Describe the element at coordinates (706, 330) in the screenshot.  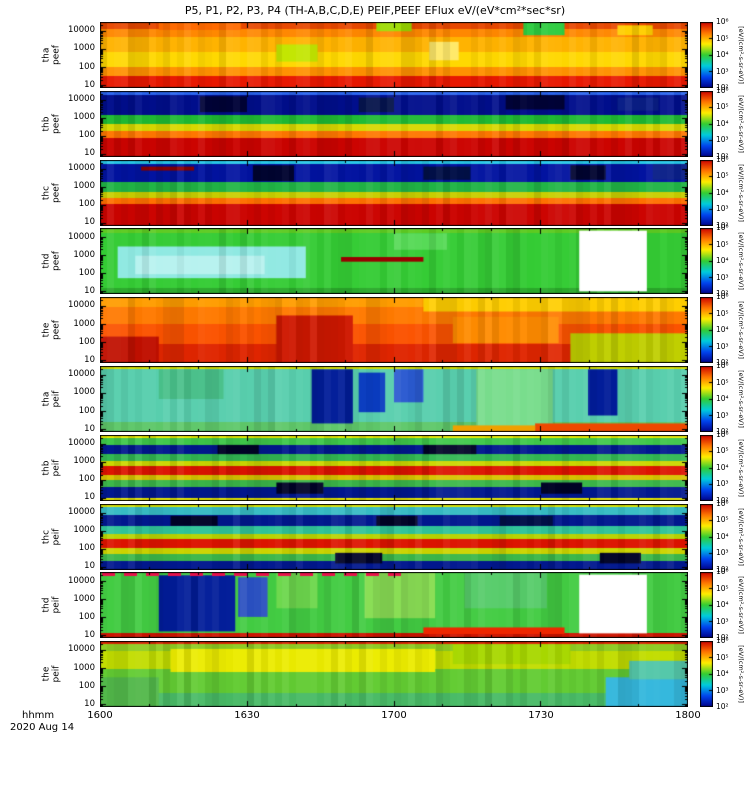
I see `colorbar-the-peef` at that location.